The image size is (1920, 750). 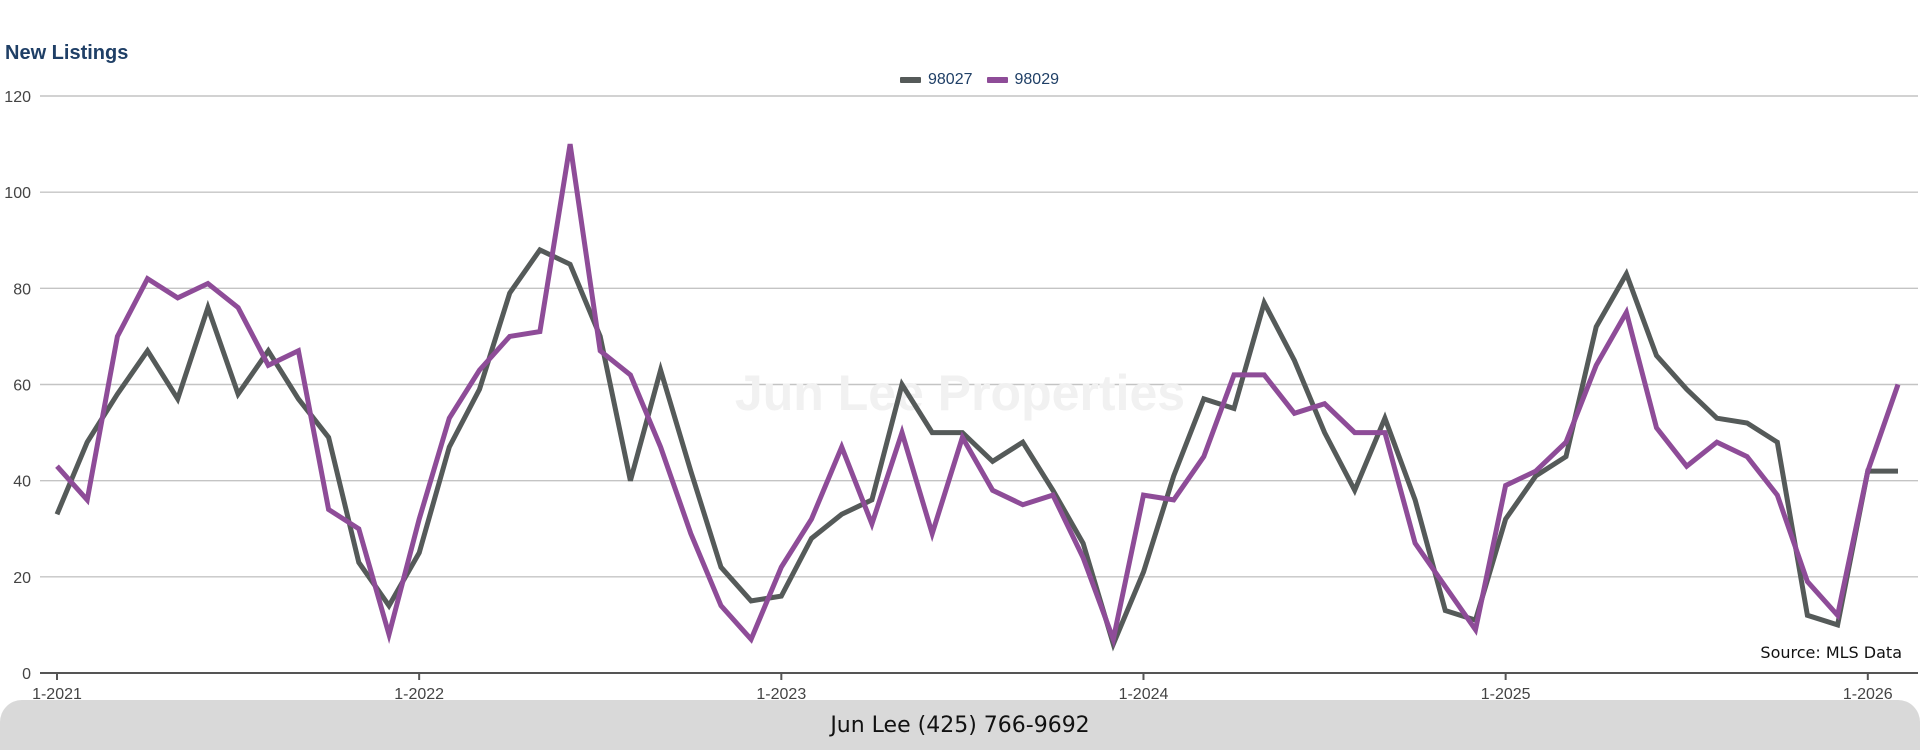 I want to click on y-tick-label-20: 20, so click(x=22, y=578).